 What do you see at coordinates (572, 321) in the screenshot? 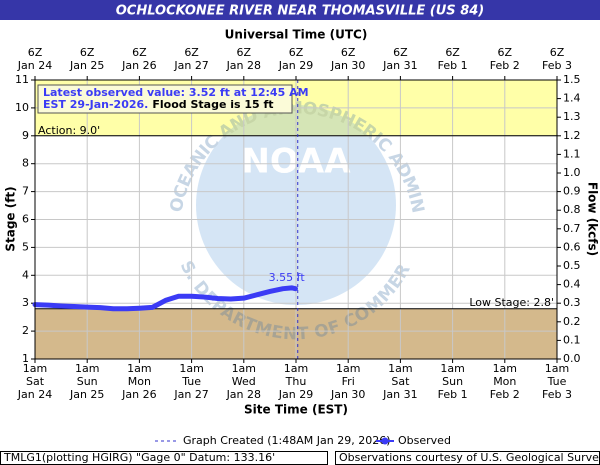
I see `y2-tick-label: 0.2` at bounding box center [572, 321].